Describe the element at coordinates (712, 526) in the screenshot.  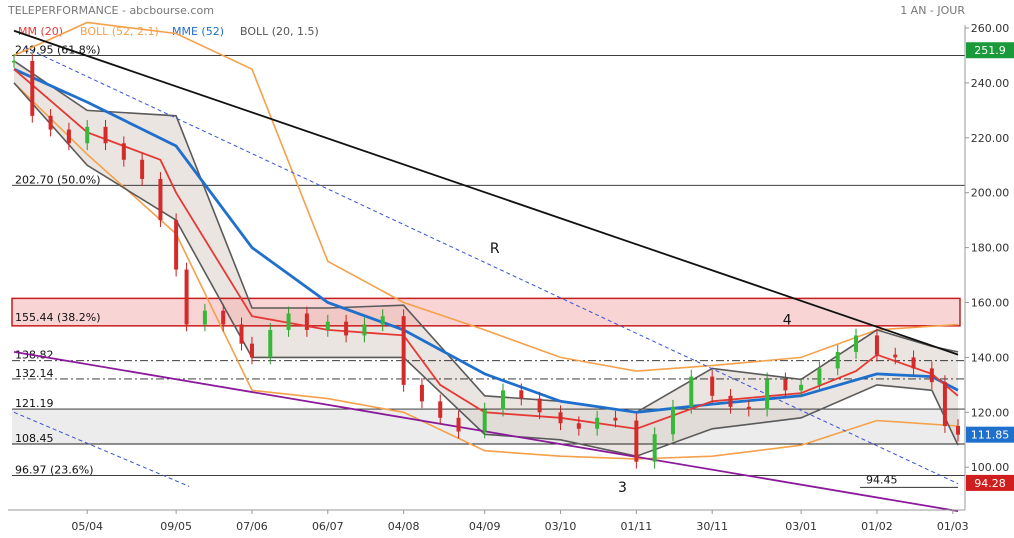
I see `x-tick-label: 30/11` at that location.